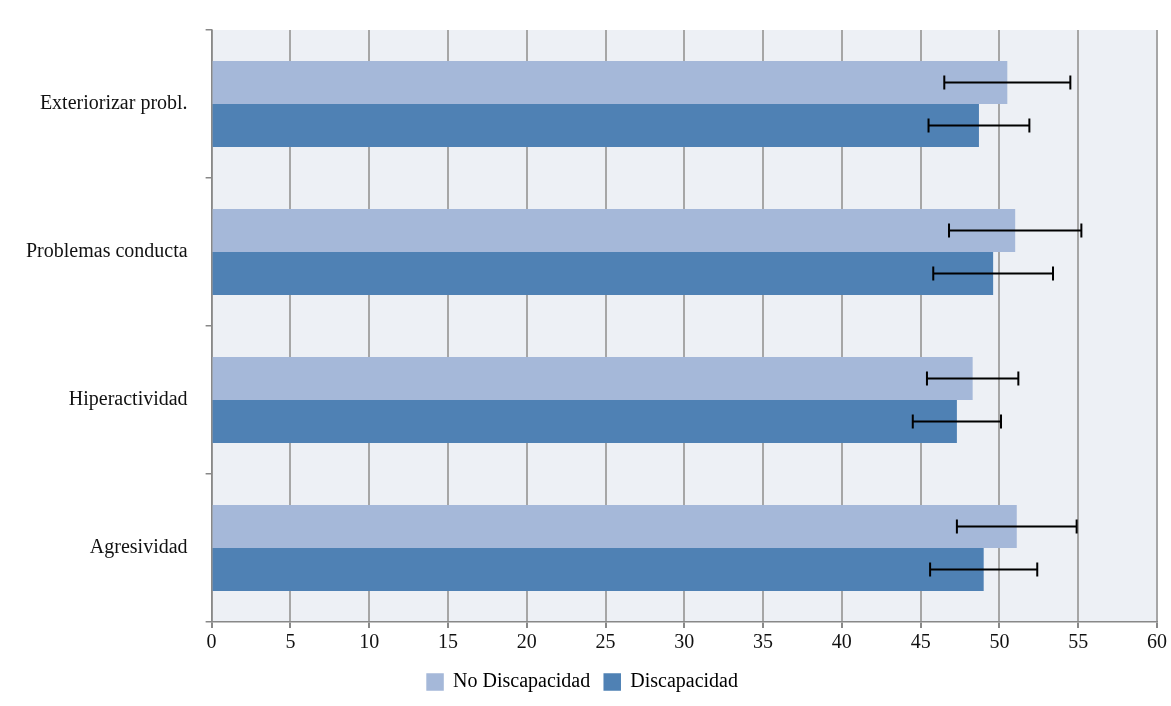 This screenshot has width=1171, height=706. Describe the element at coordinates (1157, 641) in the screenshot. I see `x-tick-label: 60` at that location.